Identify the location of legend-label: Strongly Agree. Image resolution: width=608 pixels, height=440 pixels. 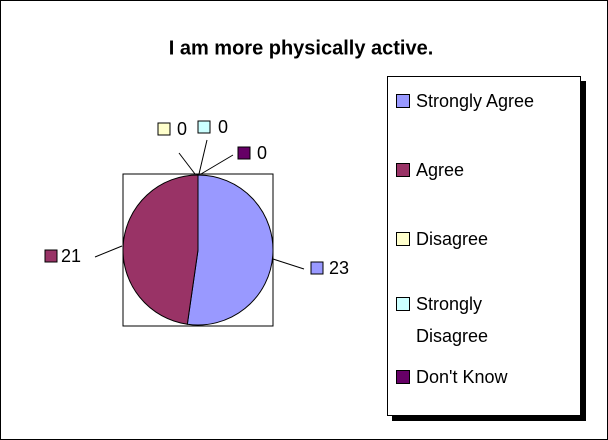
(475, 101).